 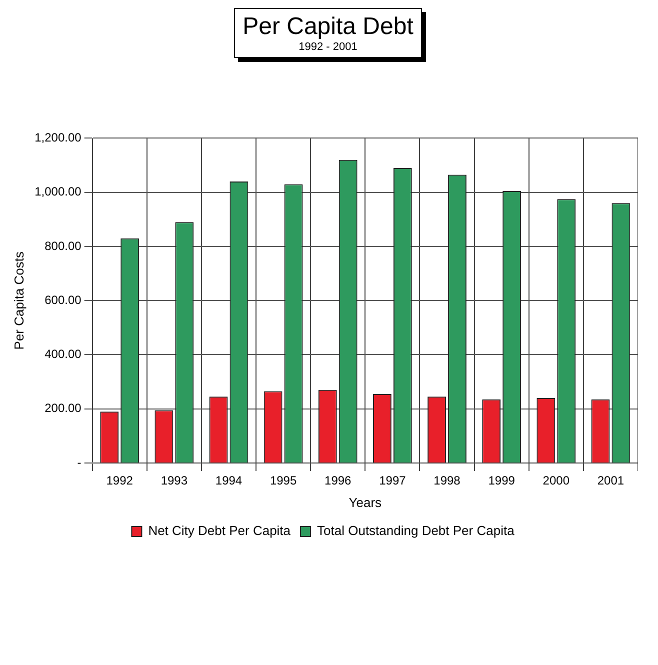 I want to click on y-tick-label: 1,000.00, so click(x=58, y=191).